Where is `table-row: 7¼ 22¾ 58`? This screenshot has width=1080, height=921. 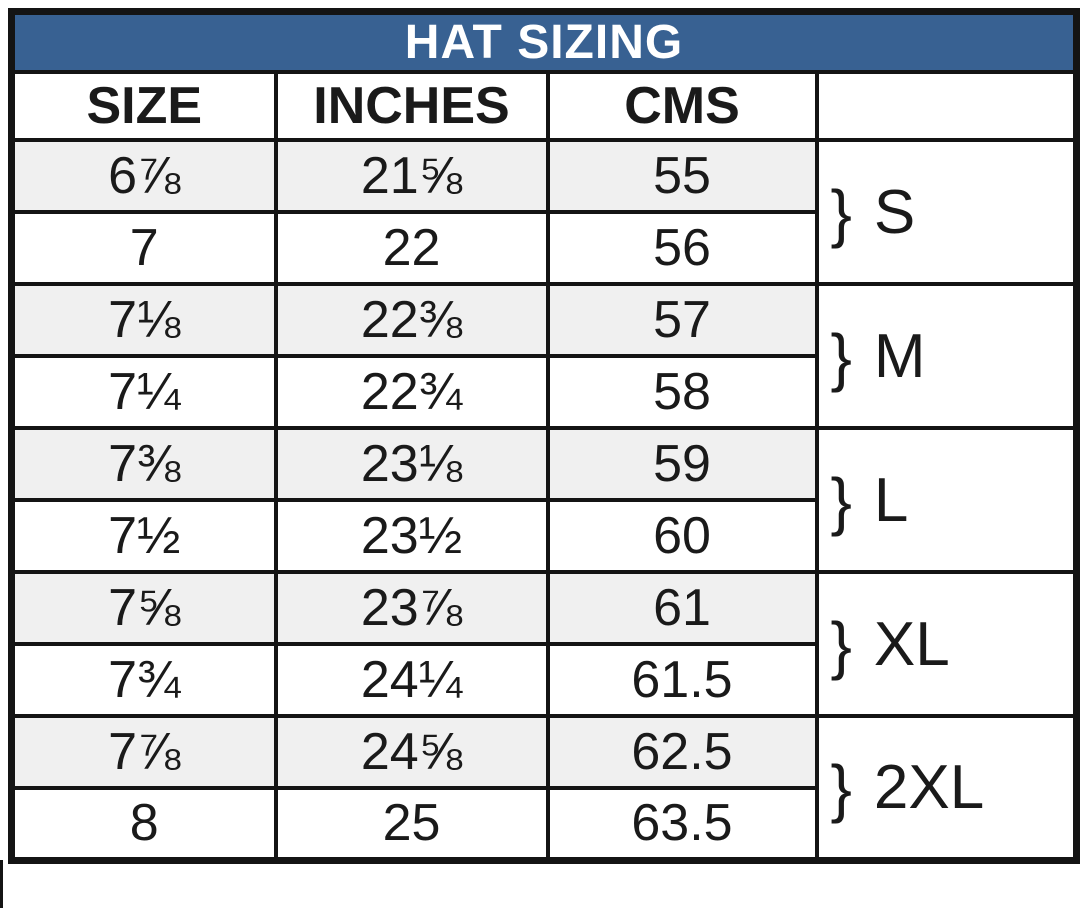
table-row: 7¼ 22¾ 58 is located at coordinates (543, 392).